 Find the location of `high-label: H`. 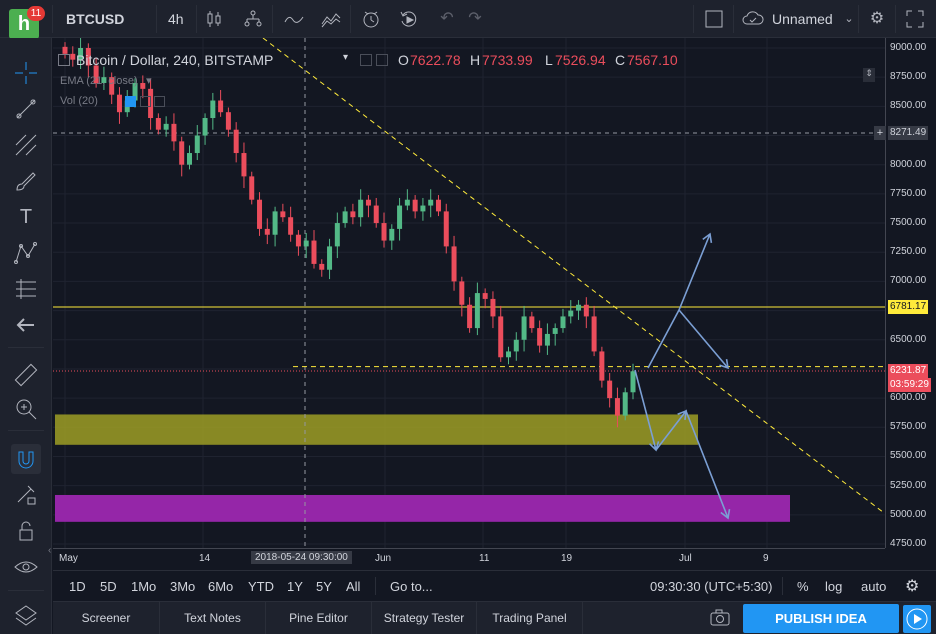

high-label: H is located at coordinates (475, 60).